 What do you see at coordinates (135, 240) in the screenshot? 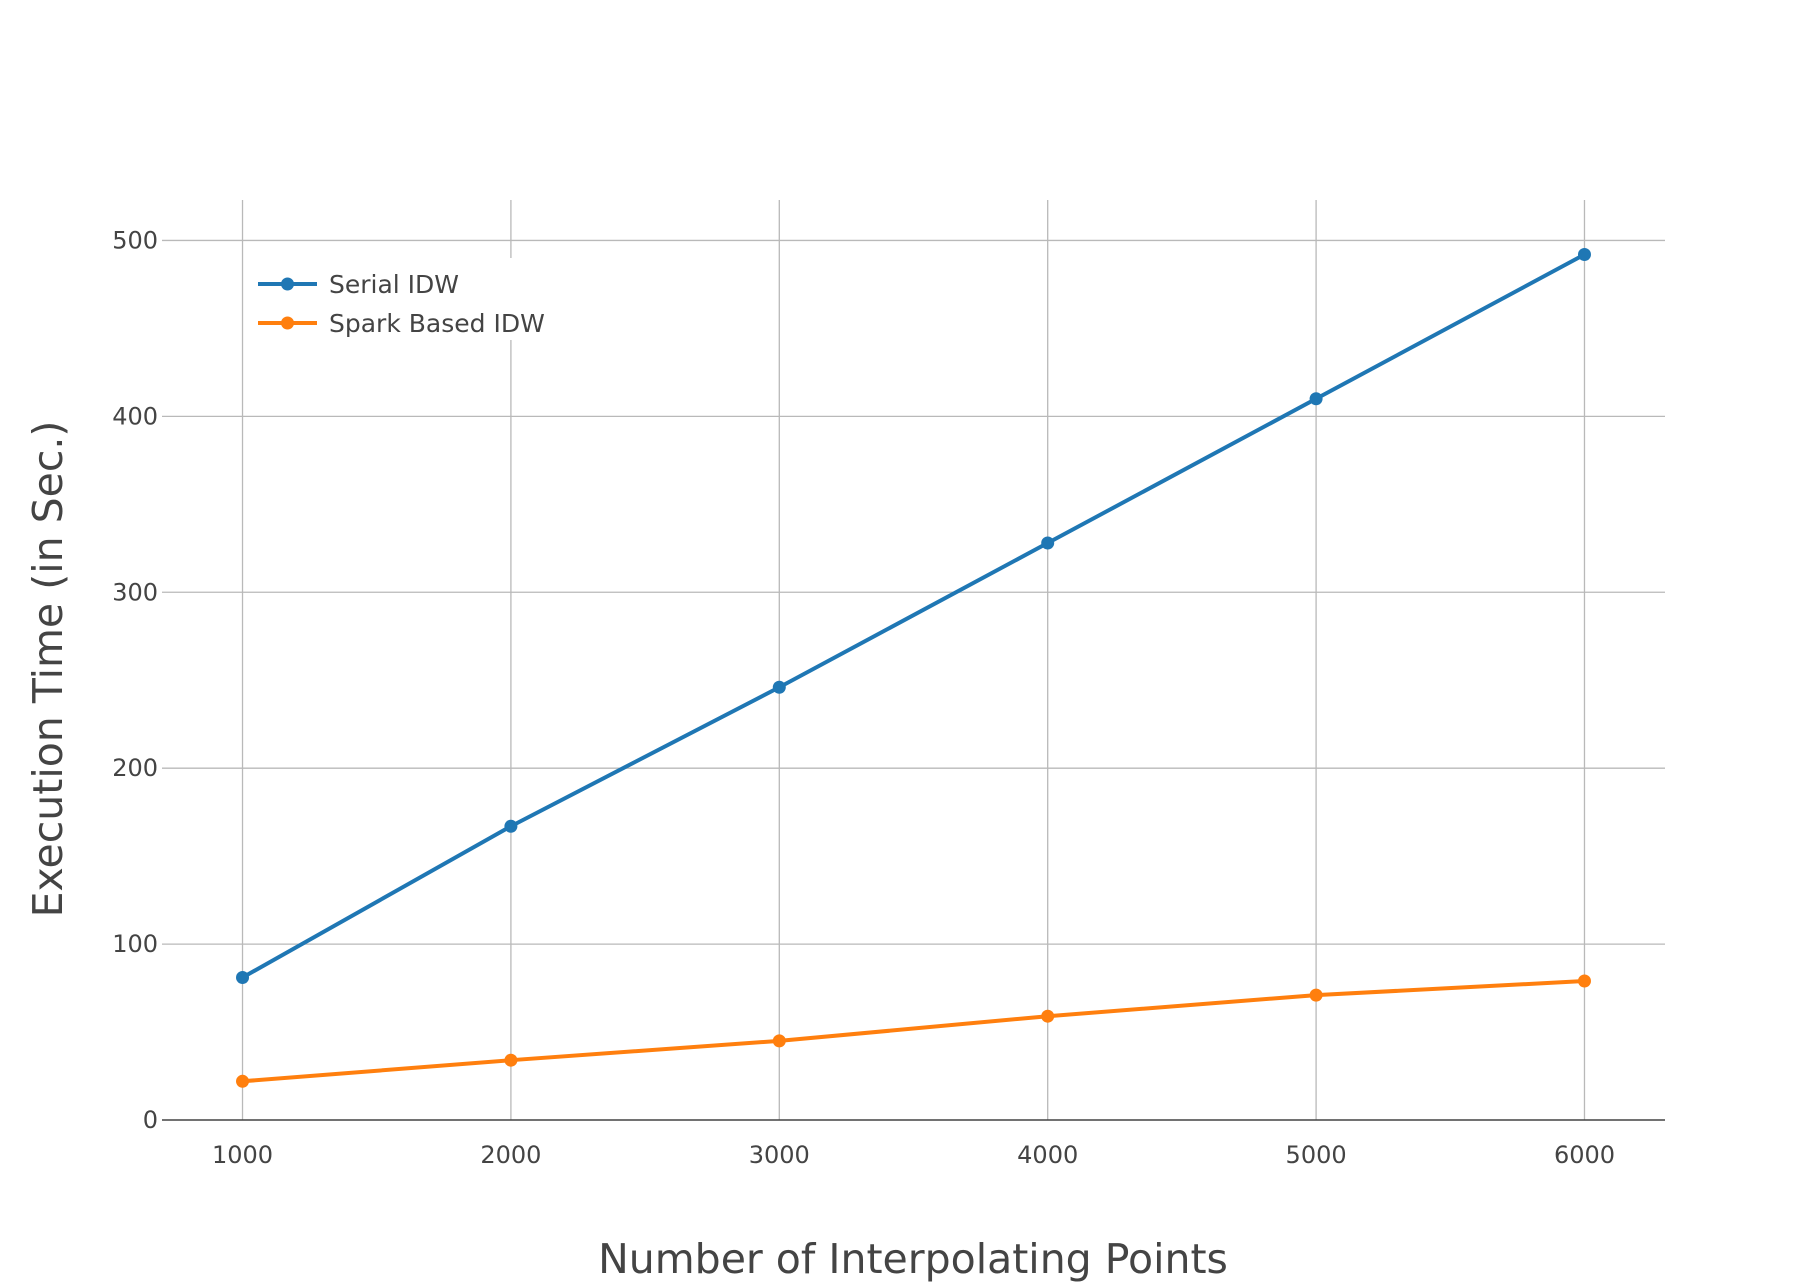
I see `y-tick-label-500: 500` at bounding box center [135, 240].